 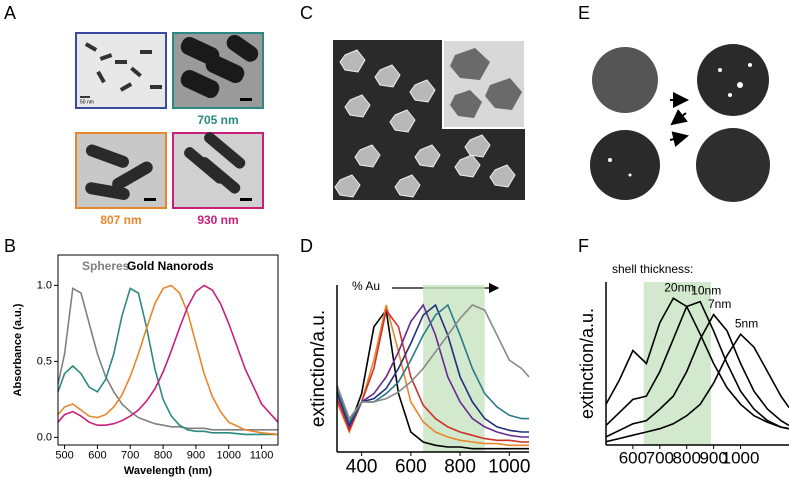 I want to click on micrographs-a: 50 nm 705 nm 807 nm 930 nm, so click(x=169, y=129).